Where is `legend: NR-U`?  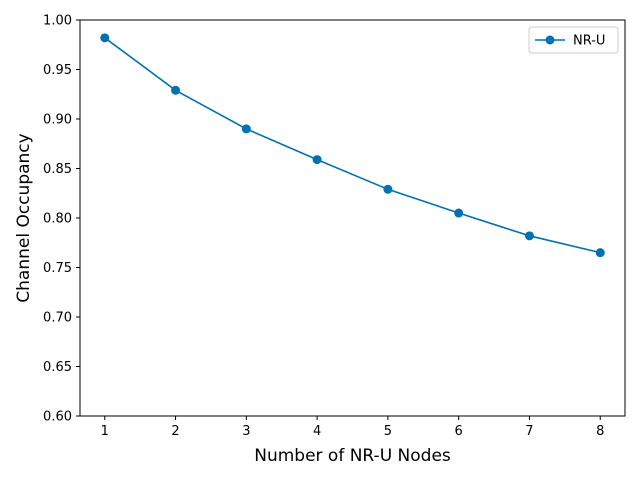 legend: NR-U is located at coordinates (573, 40).